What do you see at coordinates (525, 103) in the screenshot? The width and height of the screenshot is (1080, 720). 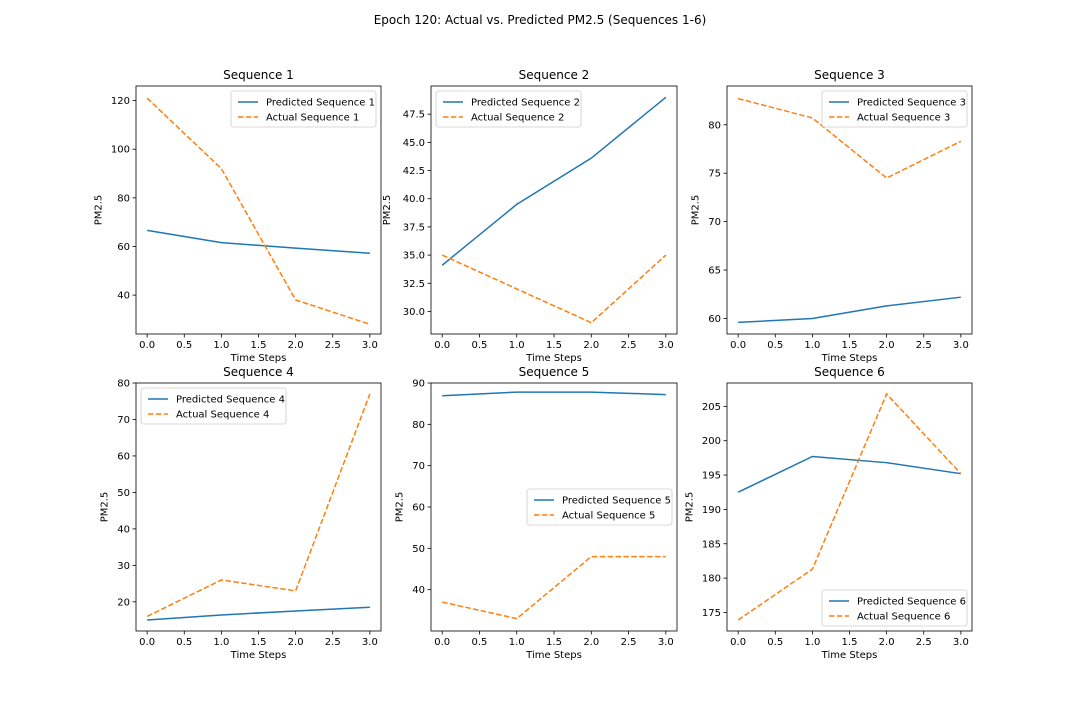 I see `legend-label: Predicted Sequence 2` at bounding box center [525, 103].